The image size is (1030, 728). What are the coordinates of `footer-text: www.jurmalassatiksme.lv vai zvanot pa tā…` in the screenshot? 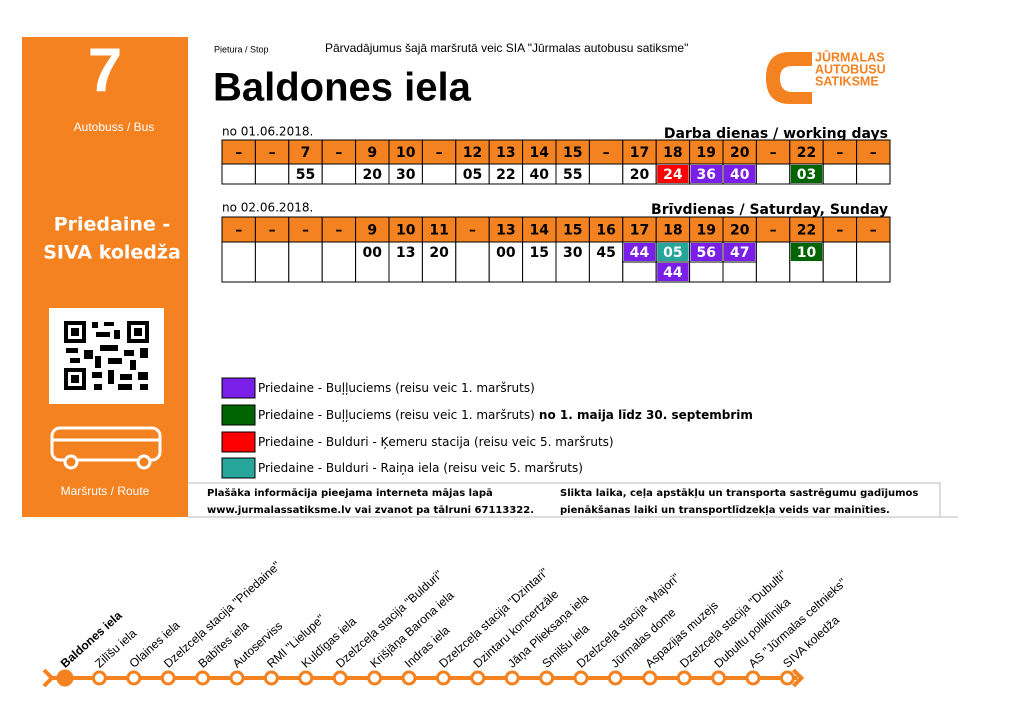 It's located at (370, 510).